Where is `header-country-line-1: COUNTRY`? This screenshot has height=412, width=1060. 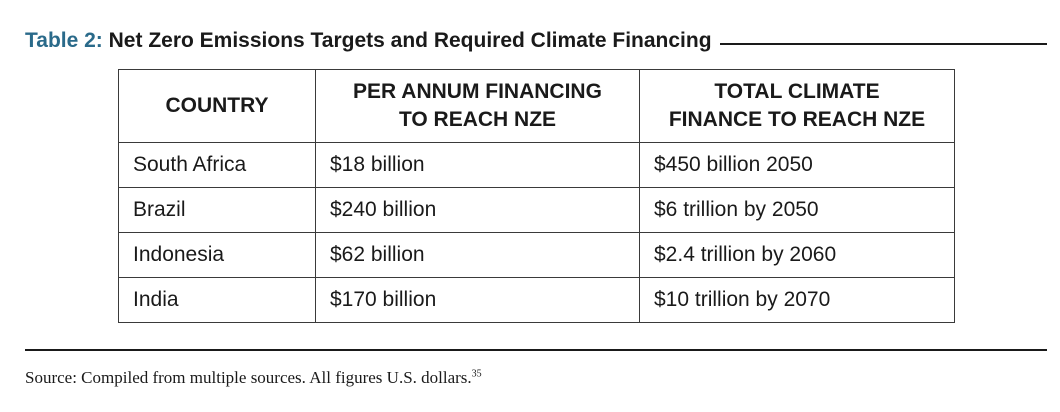 header-country-line-1: COUNTRY is located at coordinates (217, 105).